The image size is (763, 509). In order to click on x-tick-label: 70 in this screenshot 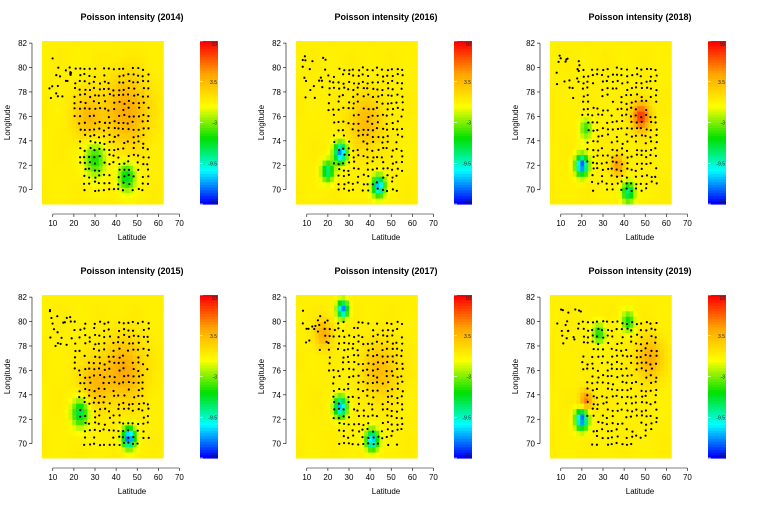, I will do `click(179, 223)`.